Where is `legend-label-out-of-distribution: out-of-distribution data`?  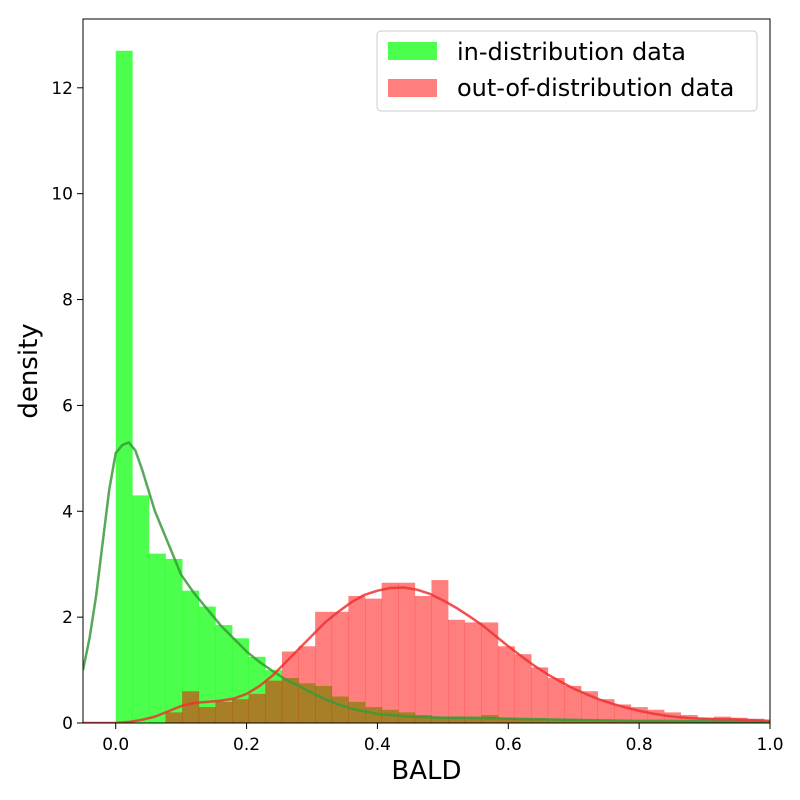
legend-label-out-of-distribution: out-of-distribution data is located at coordinates (595, 88).